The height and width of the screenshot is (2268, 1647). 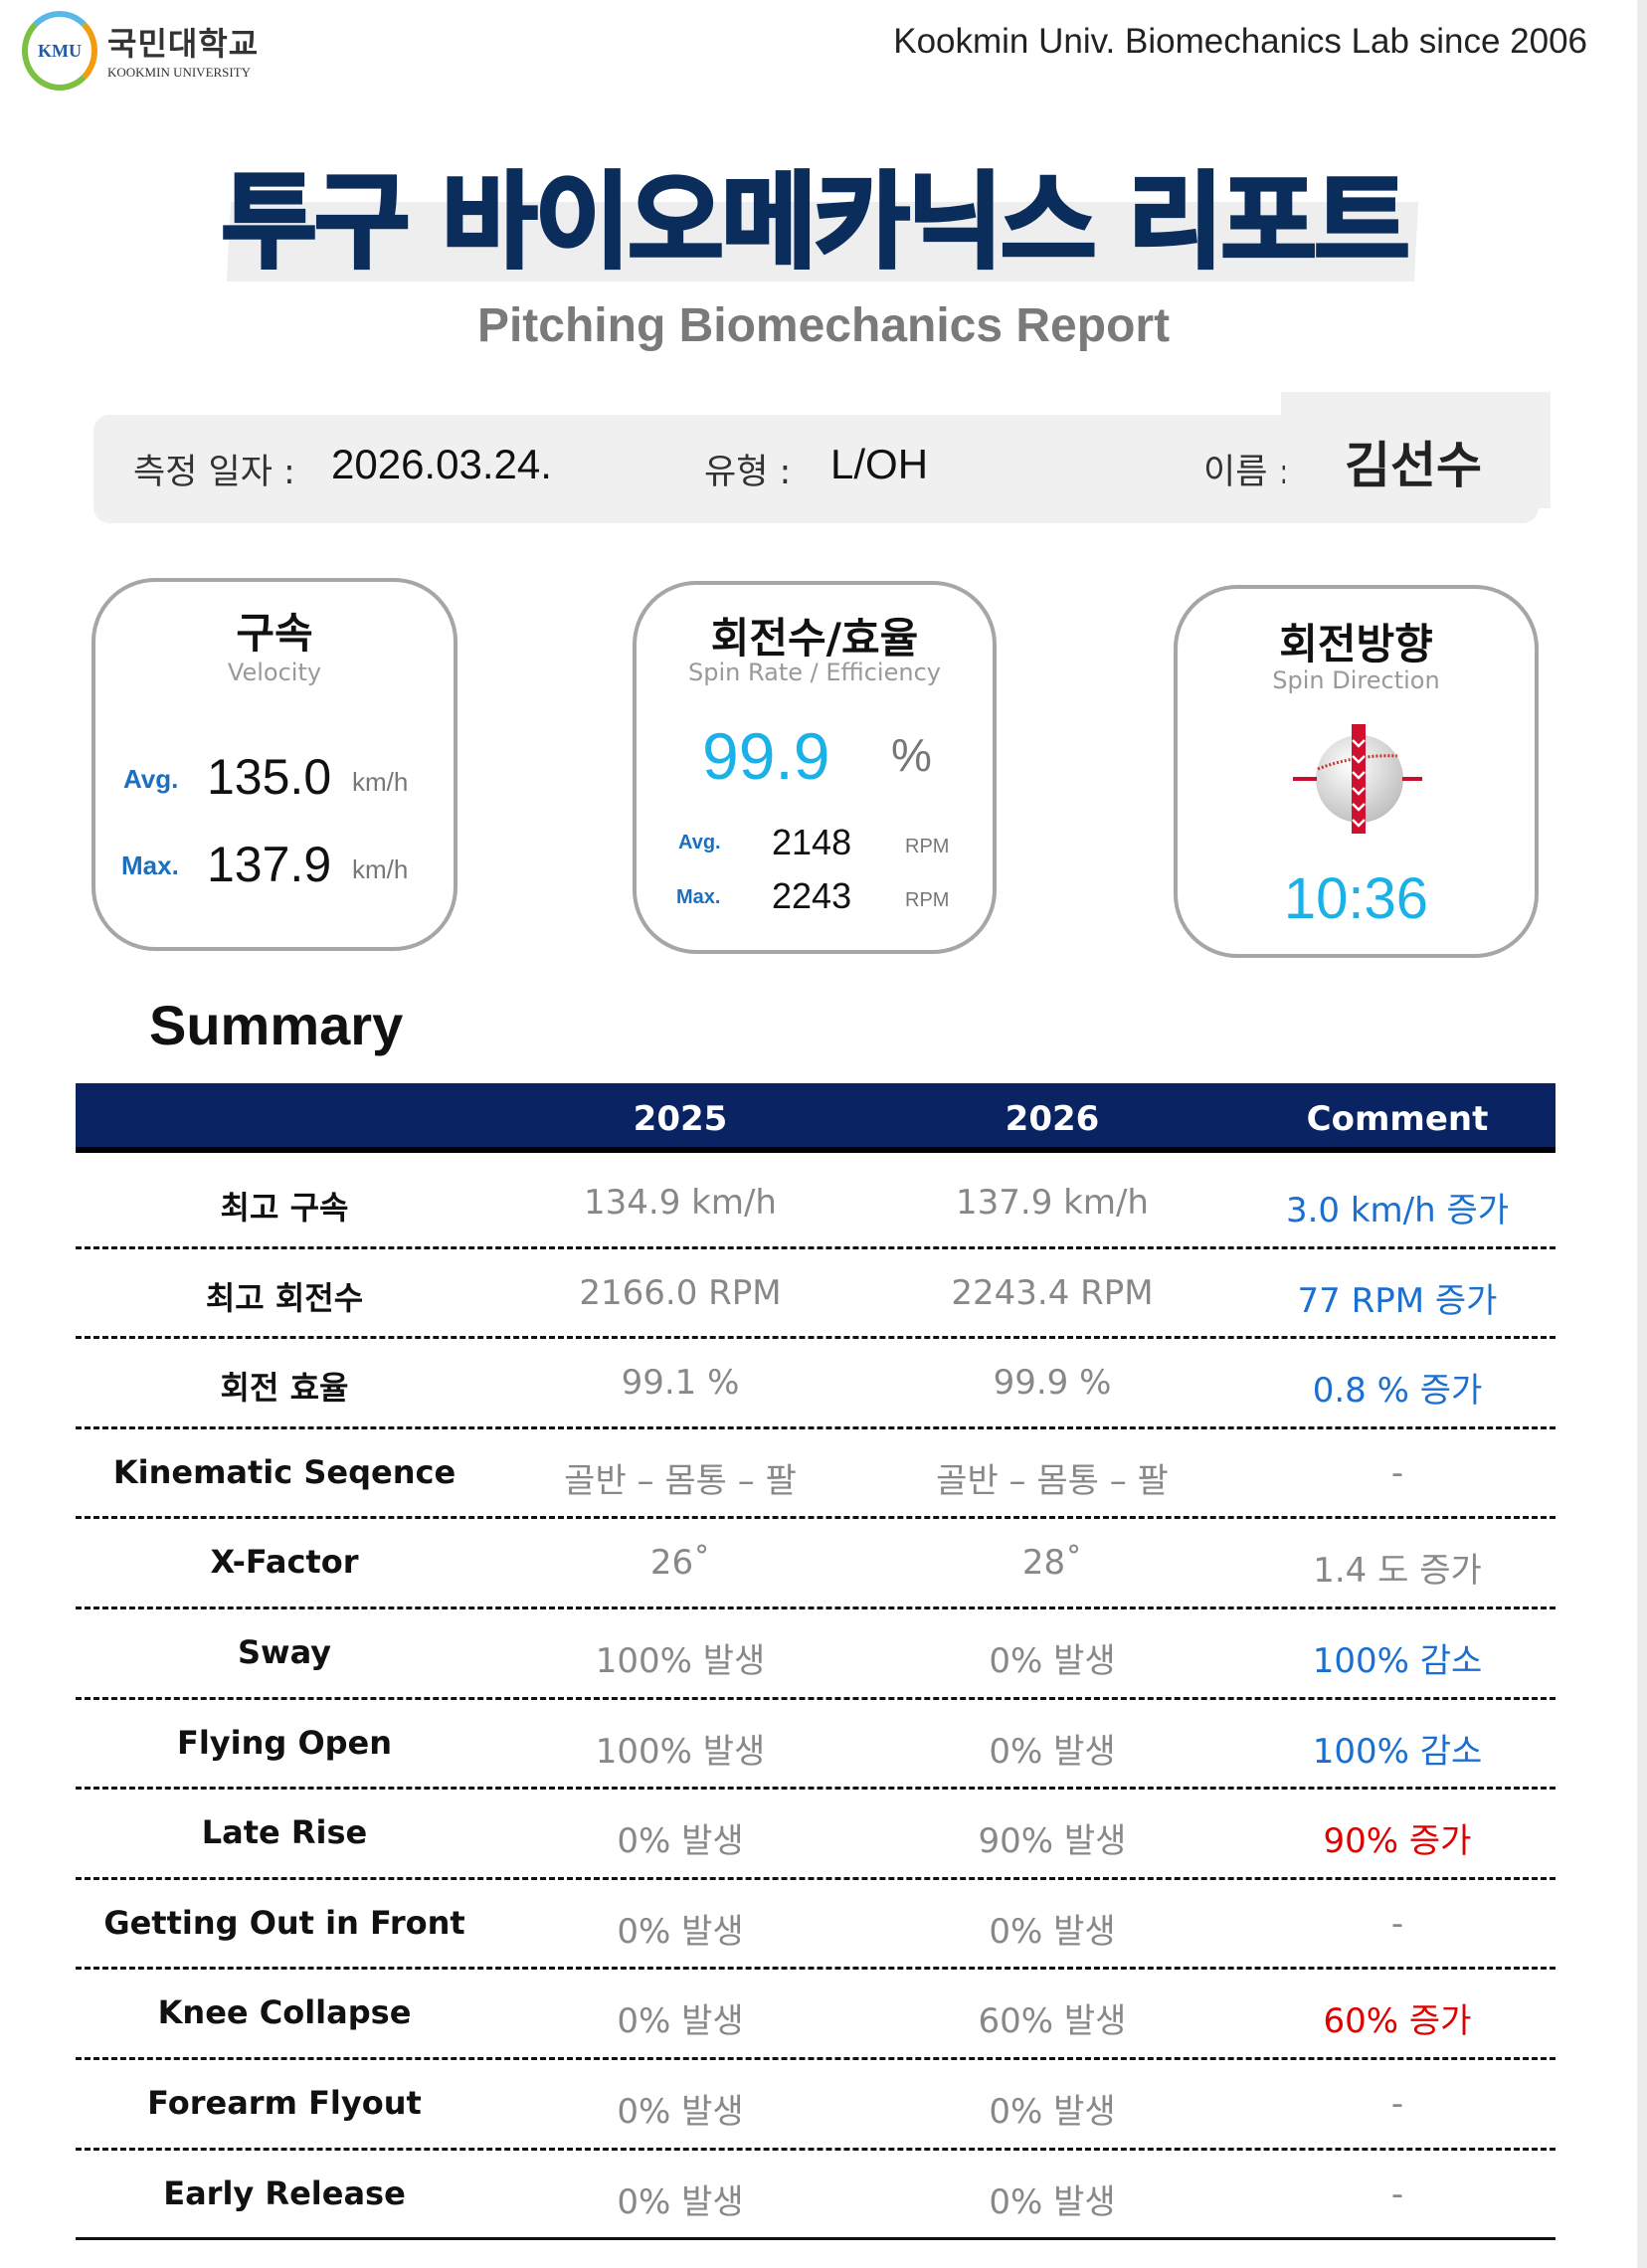 What do you see at coordinates (812, 895) in the screenshot?
I see `max-spin: 2243` at bounding box center [812, 895].